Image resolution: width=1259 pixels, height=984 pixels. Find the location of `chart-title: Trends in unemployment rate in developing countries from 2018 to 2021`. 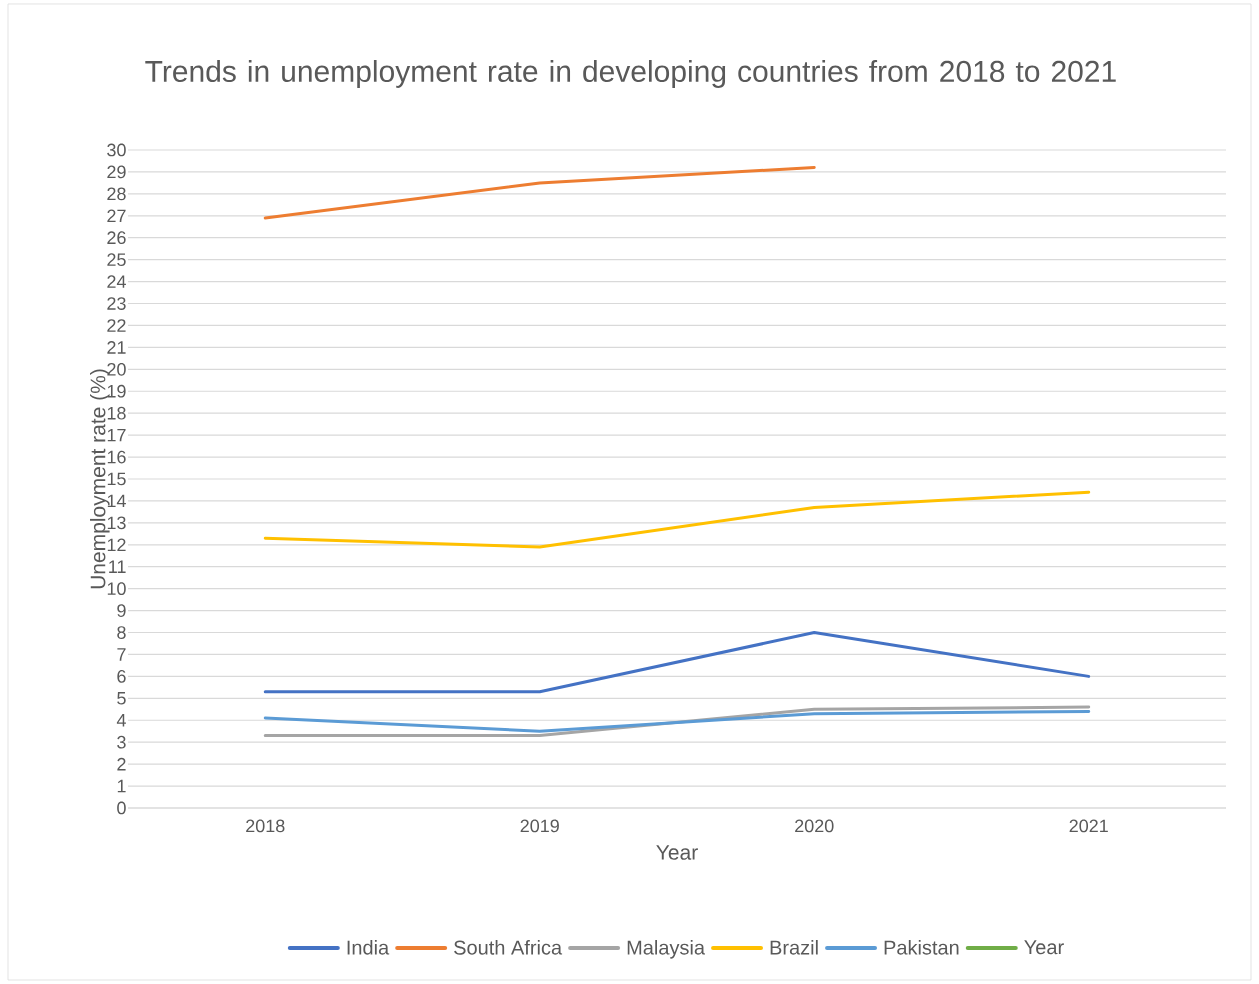

chart-title: Trends in unemployment rate in developing countries from 2018 to 2021 is located at coordinates (630, 74).